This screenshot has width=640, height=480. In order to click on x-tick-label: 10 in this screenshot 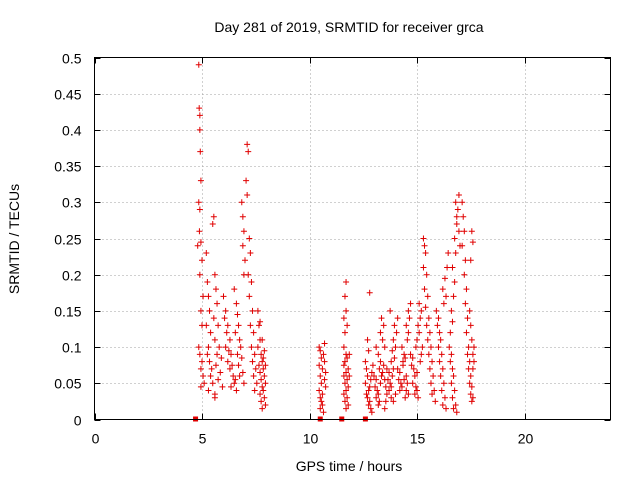, I will do `click(311, 439)`.